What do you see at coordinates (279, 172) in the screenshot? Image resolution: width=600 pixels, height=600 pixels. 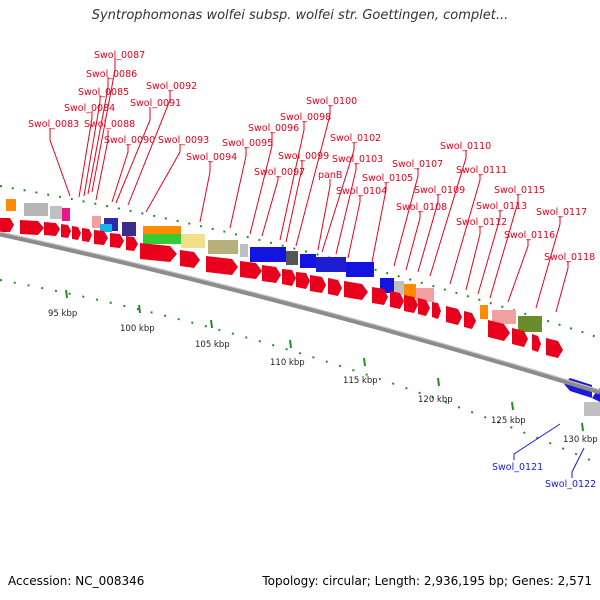 I see `gene-label: Swol_0097` at bounding box center [279, 172].